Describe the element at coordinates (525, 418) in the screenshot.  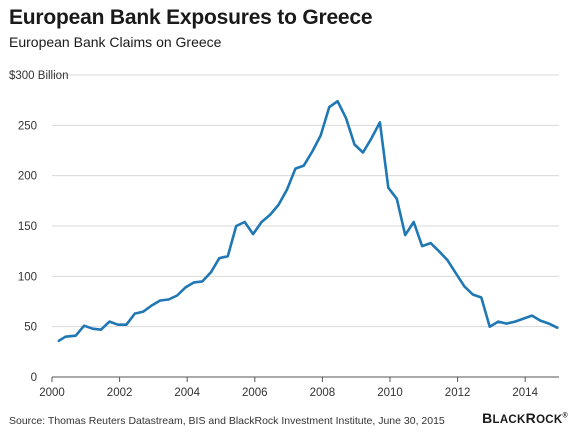
I see `blackrock-logo: BLACKROCK®` at that location.